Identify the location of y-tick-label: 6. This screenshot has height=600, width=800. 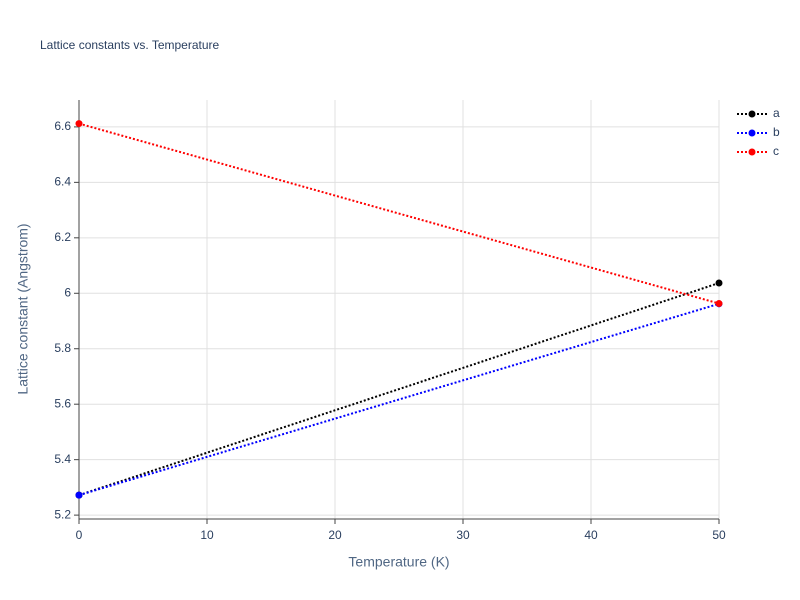
(67, 292).